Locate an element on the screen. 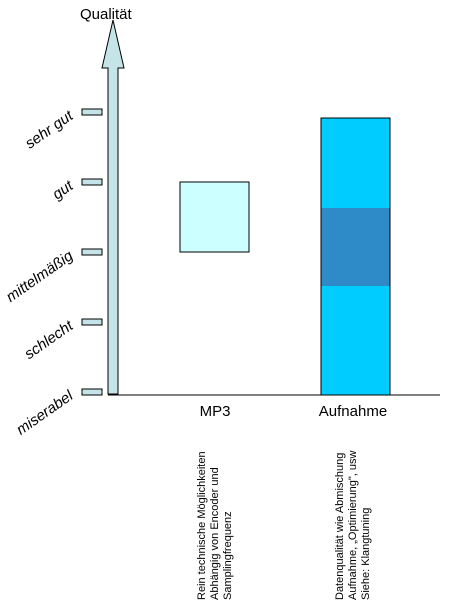  mp3-note-line-1: Rein technische Möglichkeiten is located at coordinates (202, 525).